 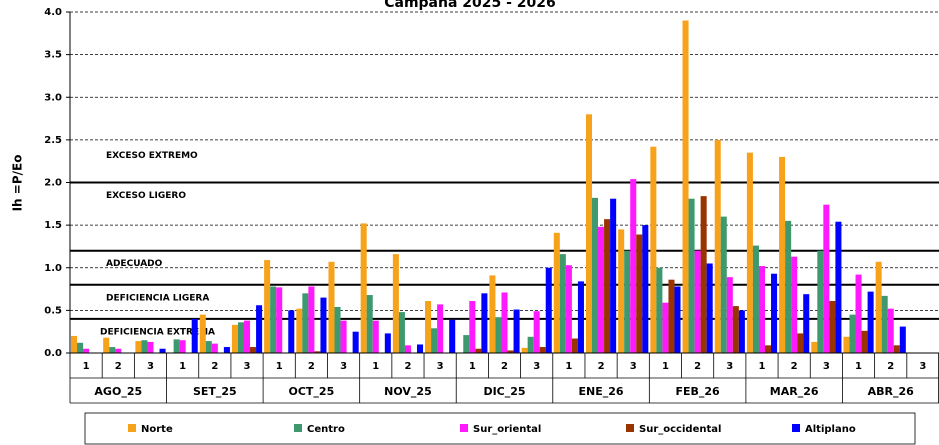 I want to click on month-label: SET_25, so click(x=215, y=391).